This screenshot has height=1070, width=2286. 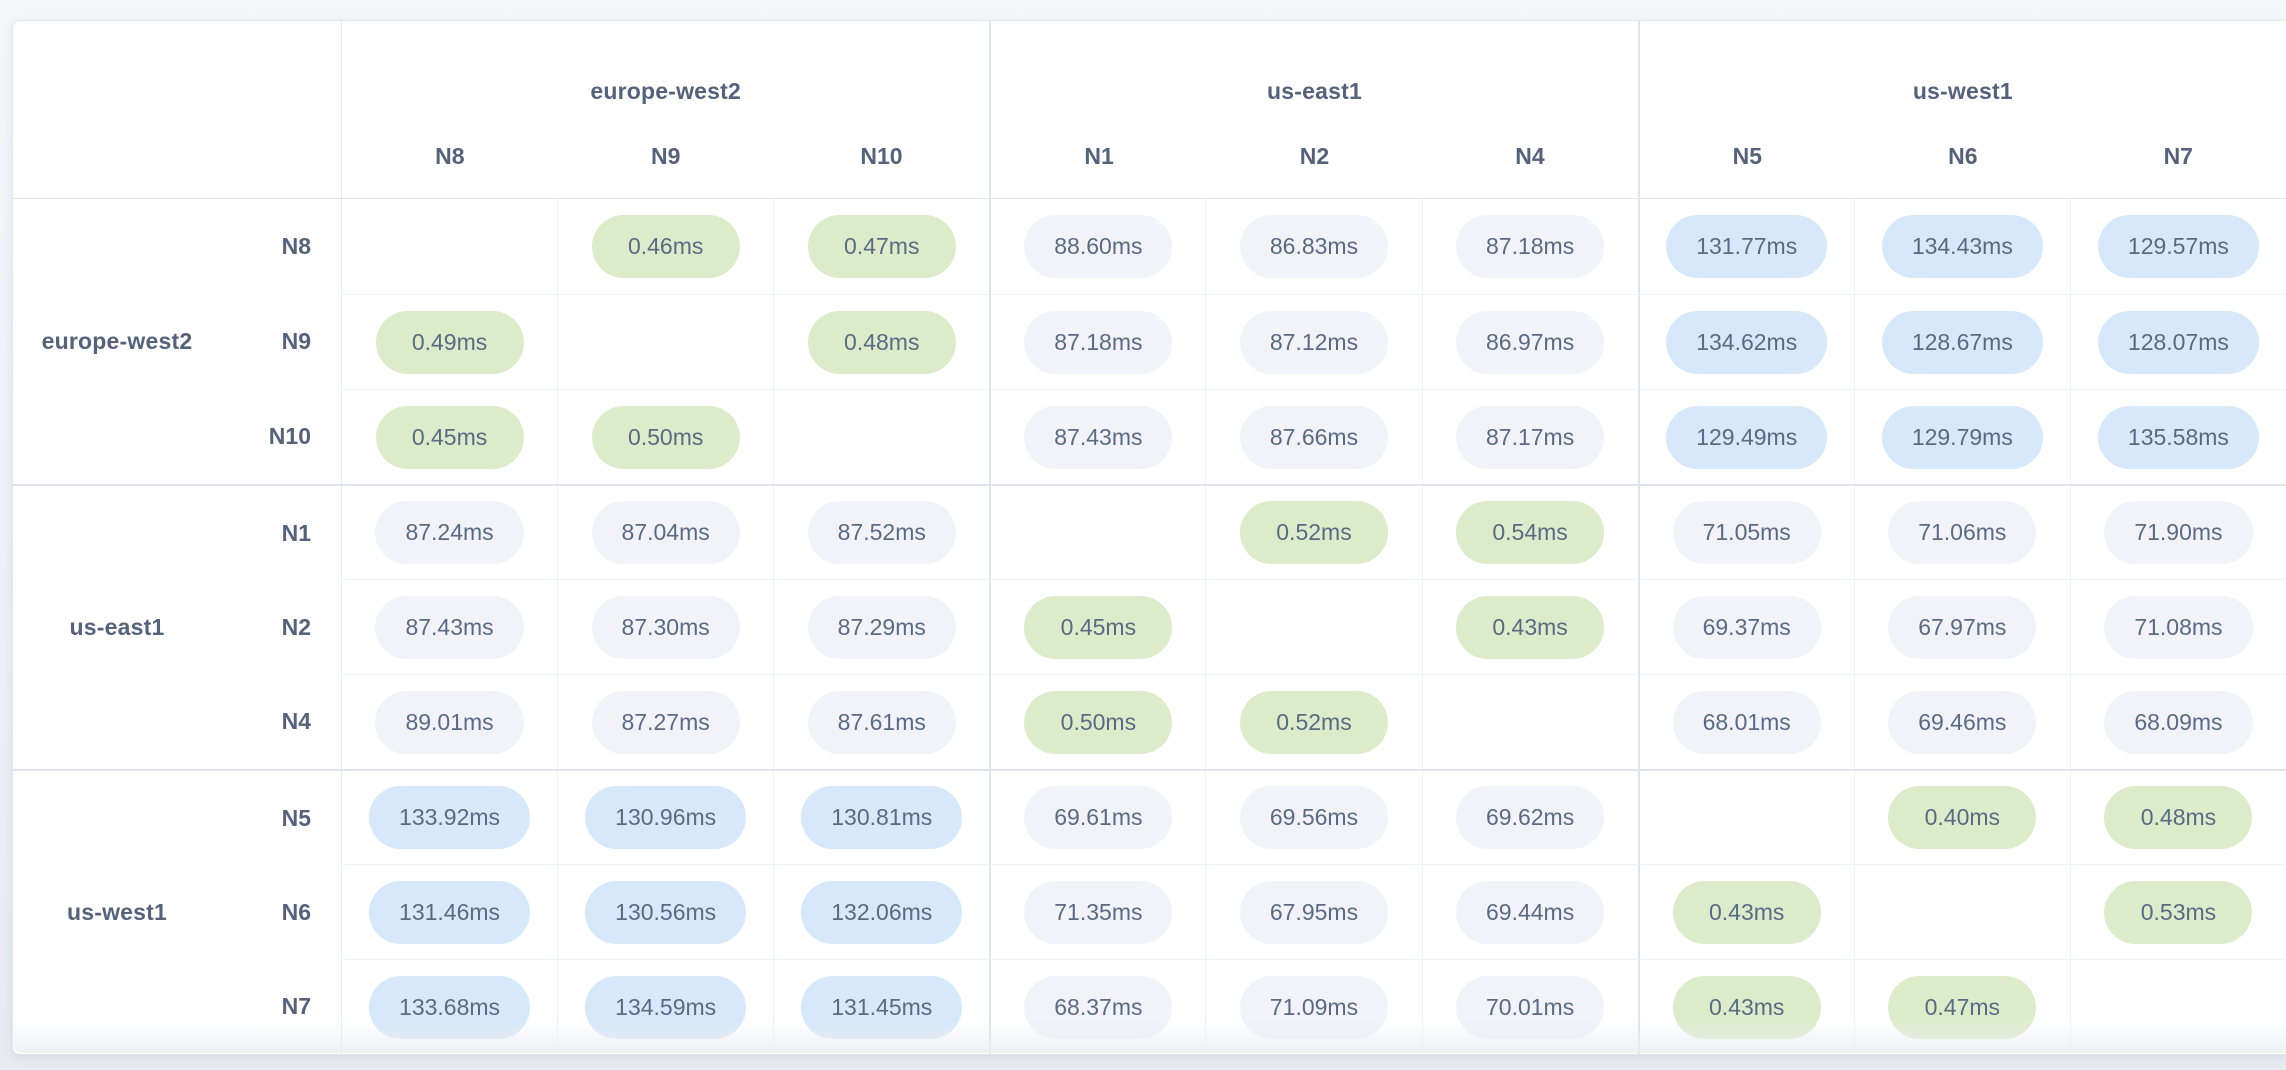 I want to click on latency-pill: 68.37ms, so click(x=1098, y=1007).